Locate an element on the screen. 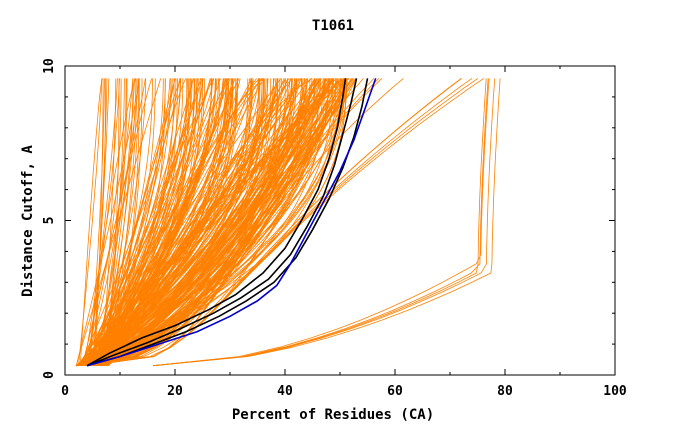  x-tick-label: 0 is located at coordinates (65, 391).